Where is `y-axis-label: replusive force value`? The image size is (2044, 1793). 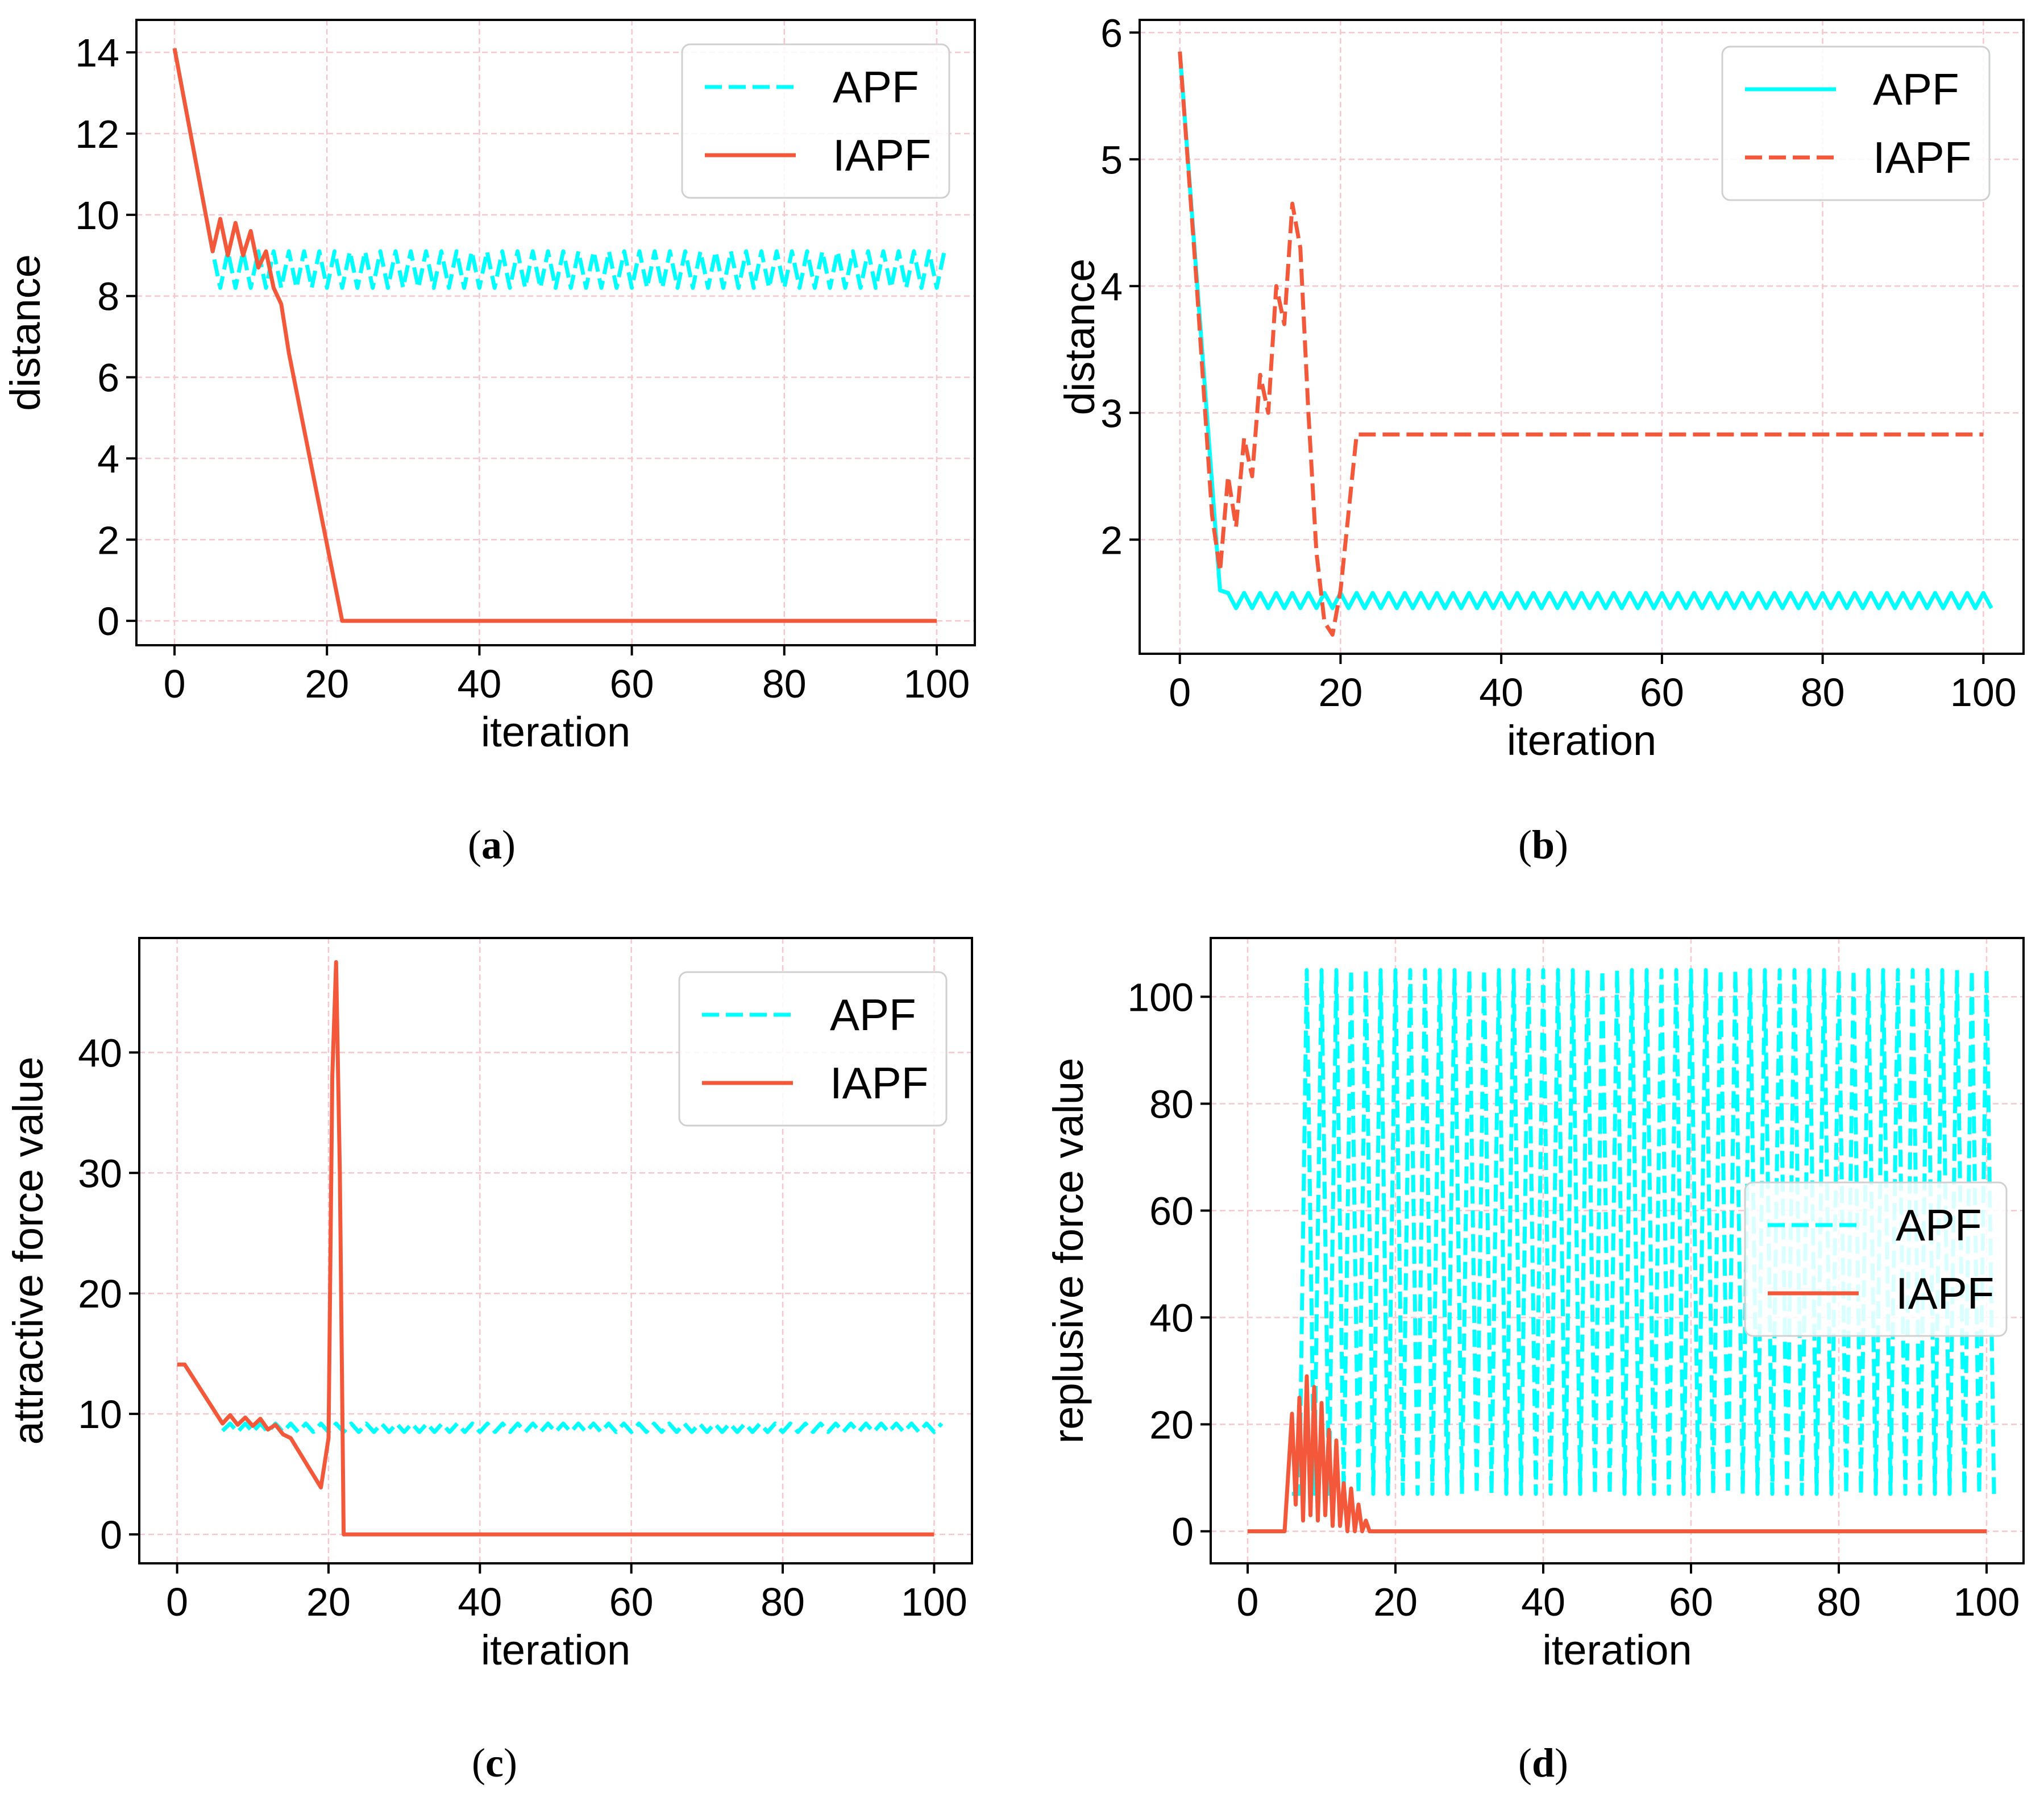
y-axis-label: replusive force value is located at coordinates (1068, 1251).